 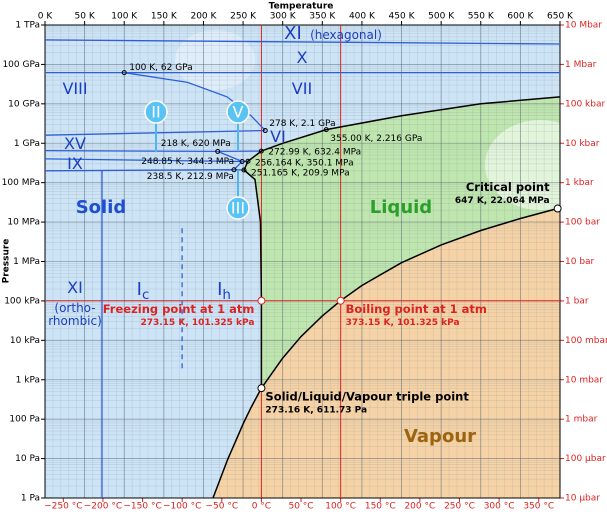 I want to click on phase-label: (ortho-, so click(x=74, y=308).